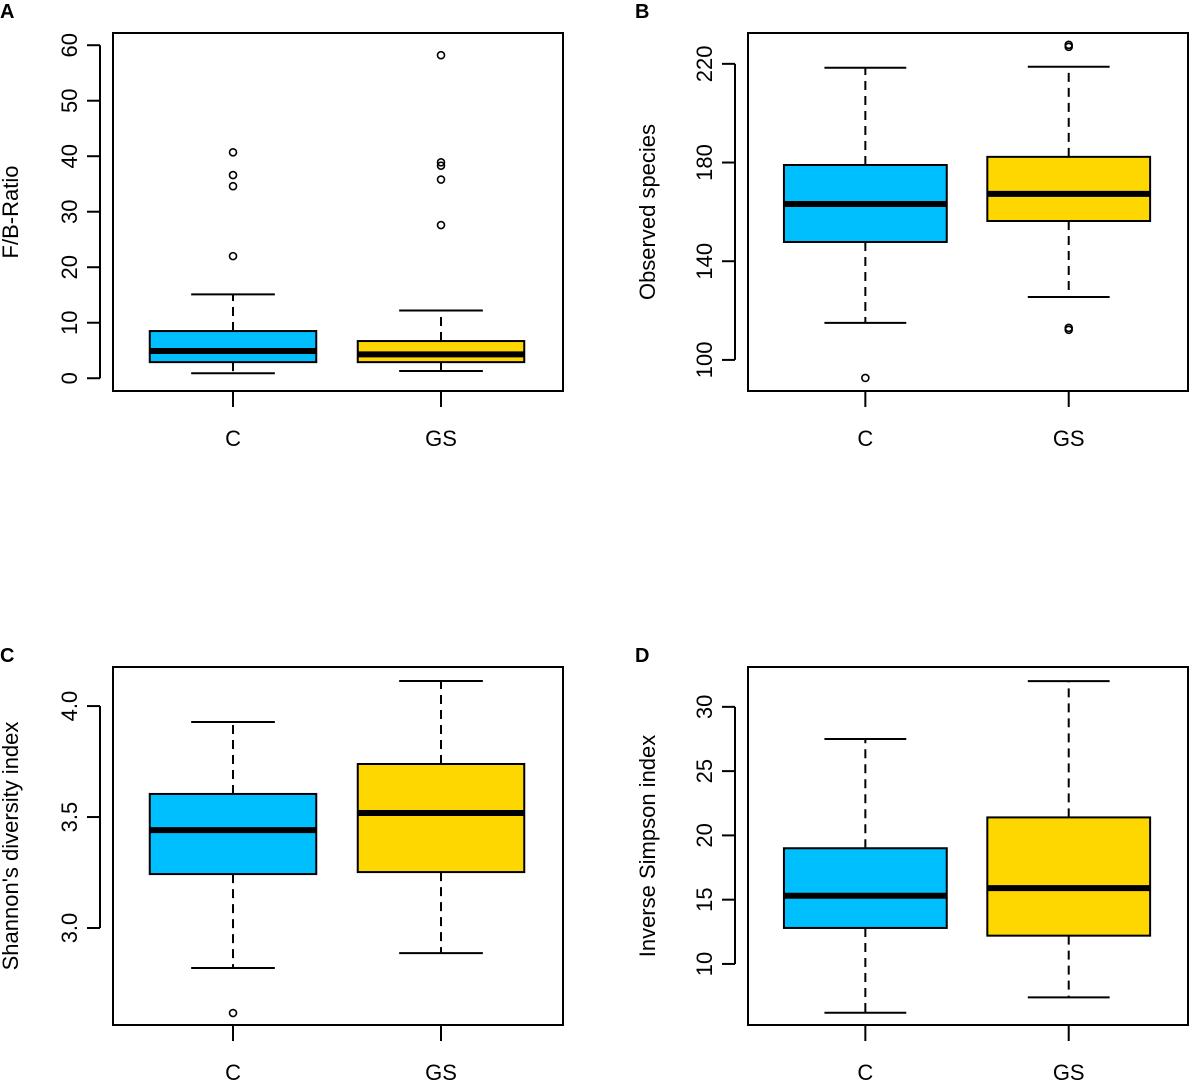 The height and width of the screenshot is (1083, 1200). I want to click on y-tick-label: 60, so click(69, 45).